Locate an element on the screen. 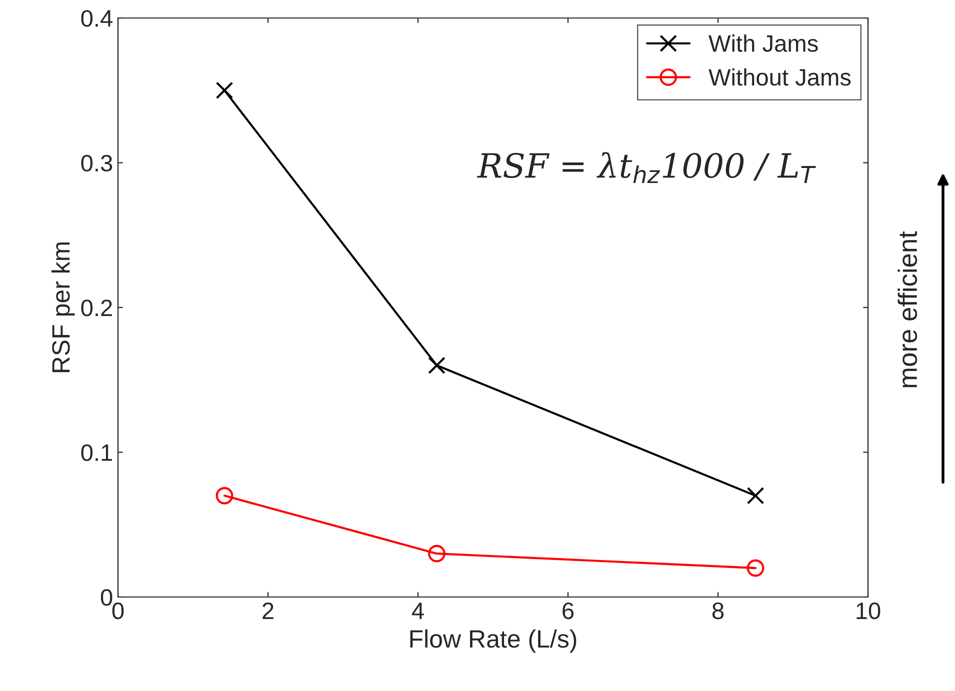  y-tick-label: 0.3 is located at coordinates (96, 163).